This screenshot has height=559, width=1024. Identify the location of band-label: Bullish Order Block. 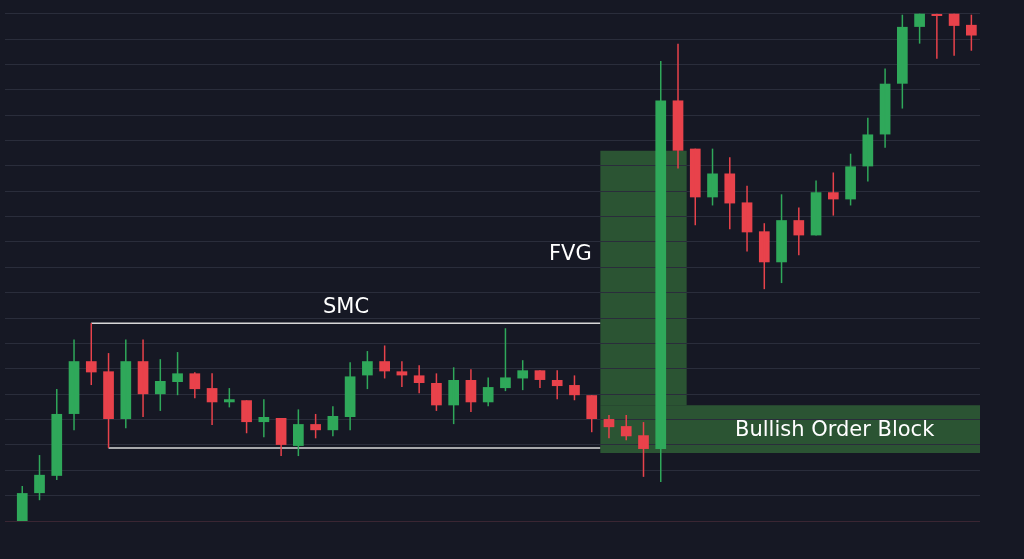
(835, 429).